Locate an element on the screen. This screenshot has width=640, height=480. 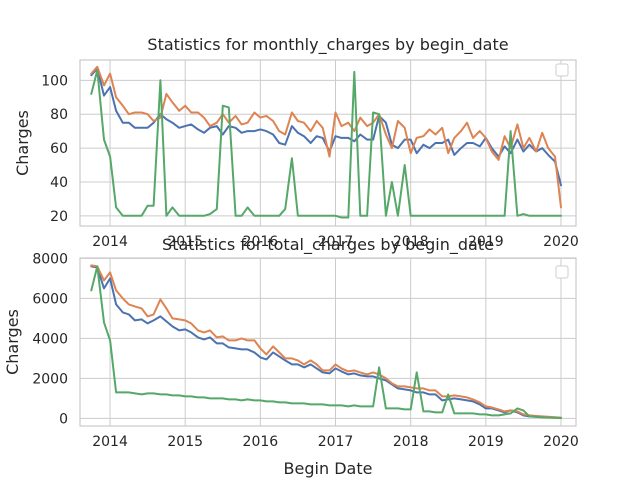
y-tick-label: 2000 is located at coordinates (50, 379).